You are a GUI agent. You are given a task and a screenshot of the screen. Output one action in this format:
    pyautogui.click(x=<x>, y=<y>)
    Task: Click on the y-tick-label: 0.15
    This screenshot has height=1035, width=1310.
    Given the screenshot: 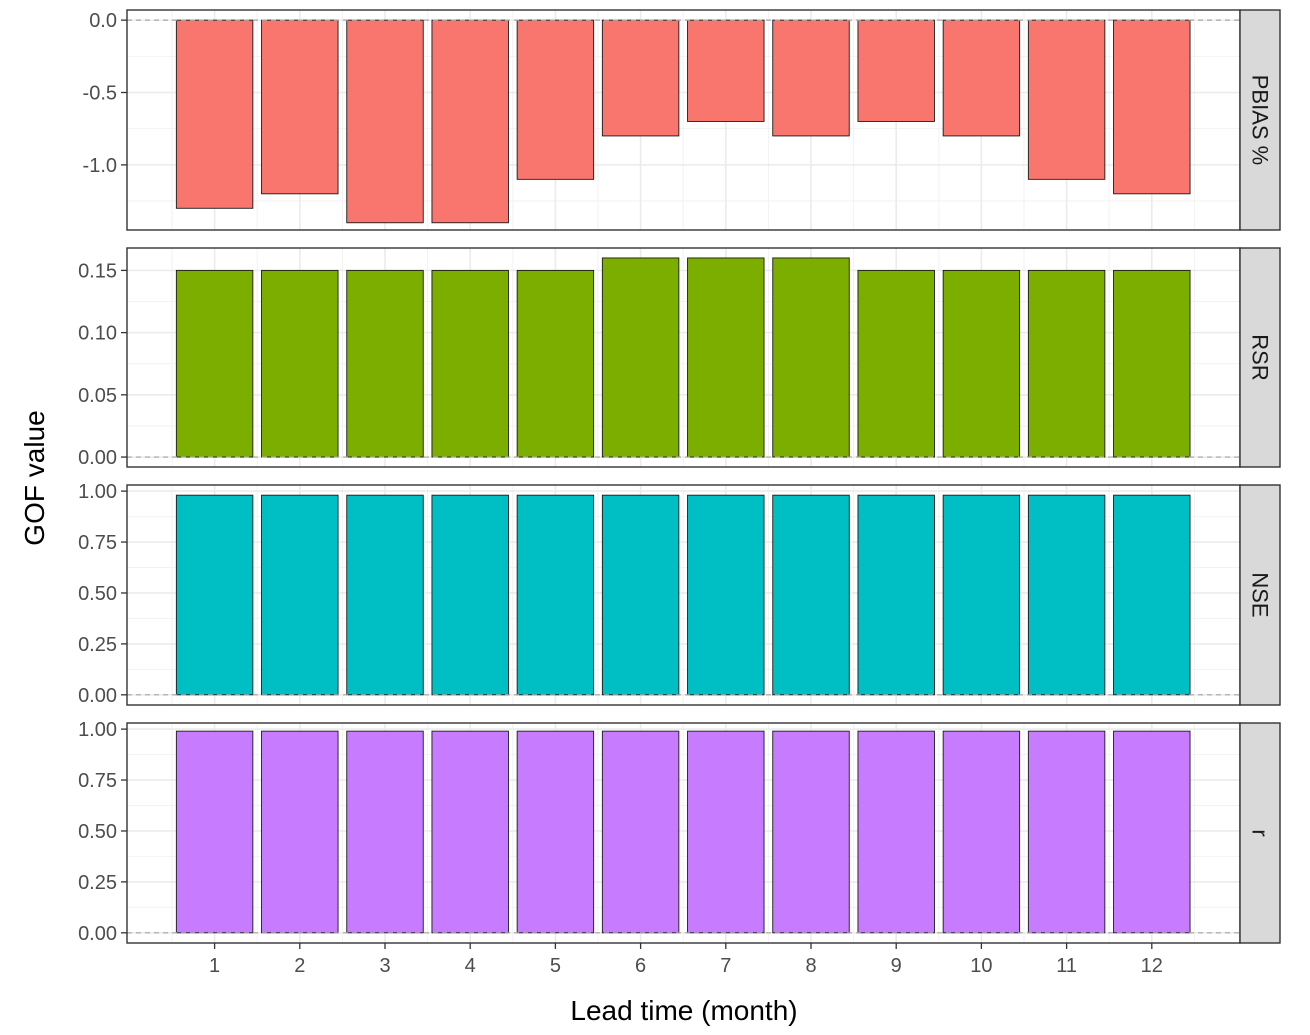 What is the action you would take?
    pyautogui.click(x=97, y=271)
    